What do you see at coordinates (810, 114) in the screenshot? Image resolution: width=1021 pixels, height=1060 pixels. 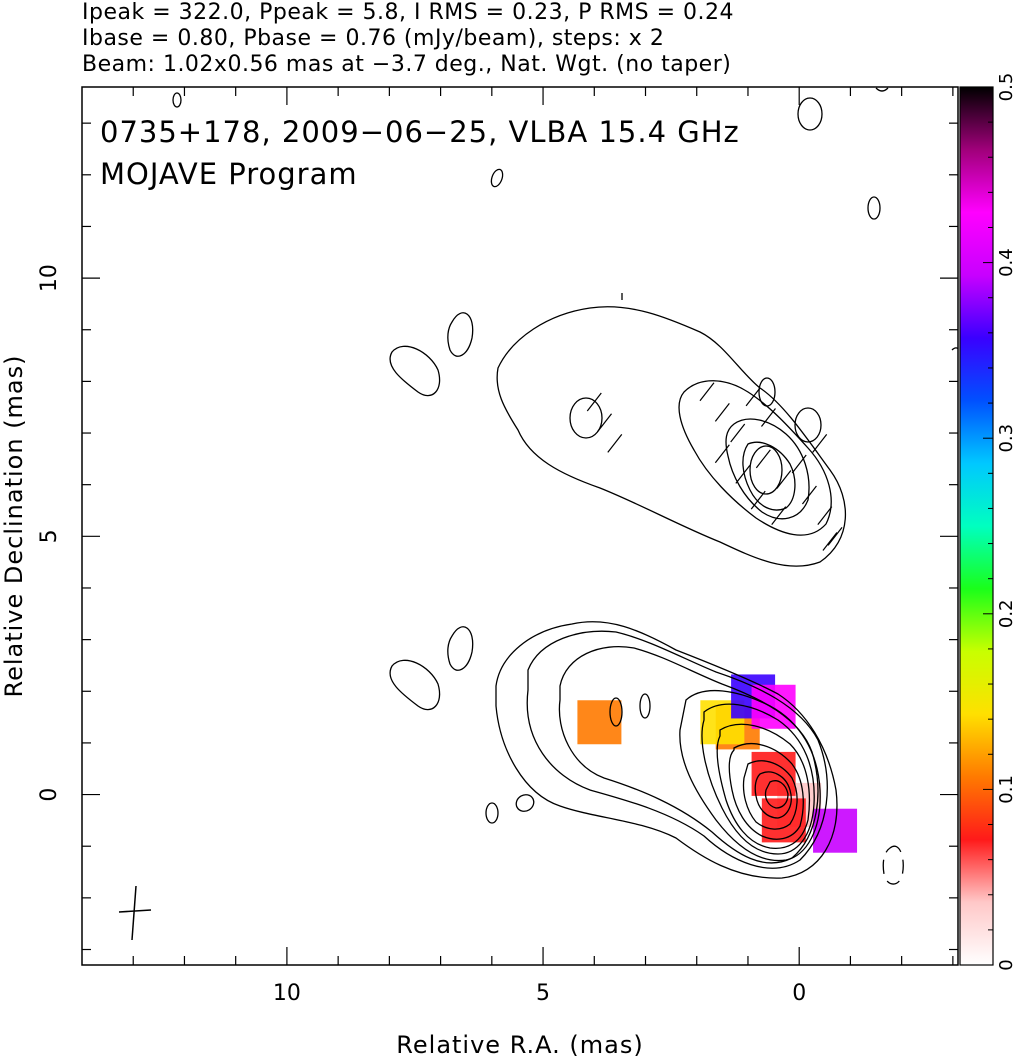 I see `pol-contour-small-top-right` at bounding box center [810, 114].